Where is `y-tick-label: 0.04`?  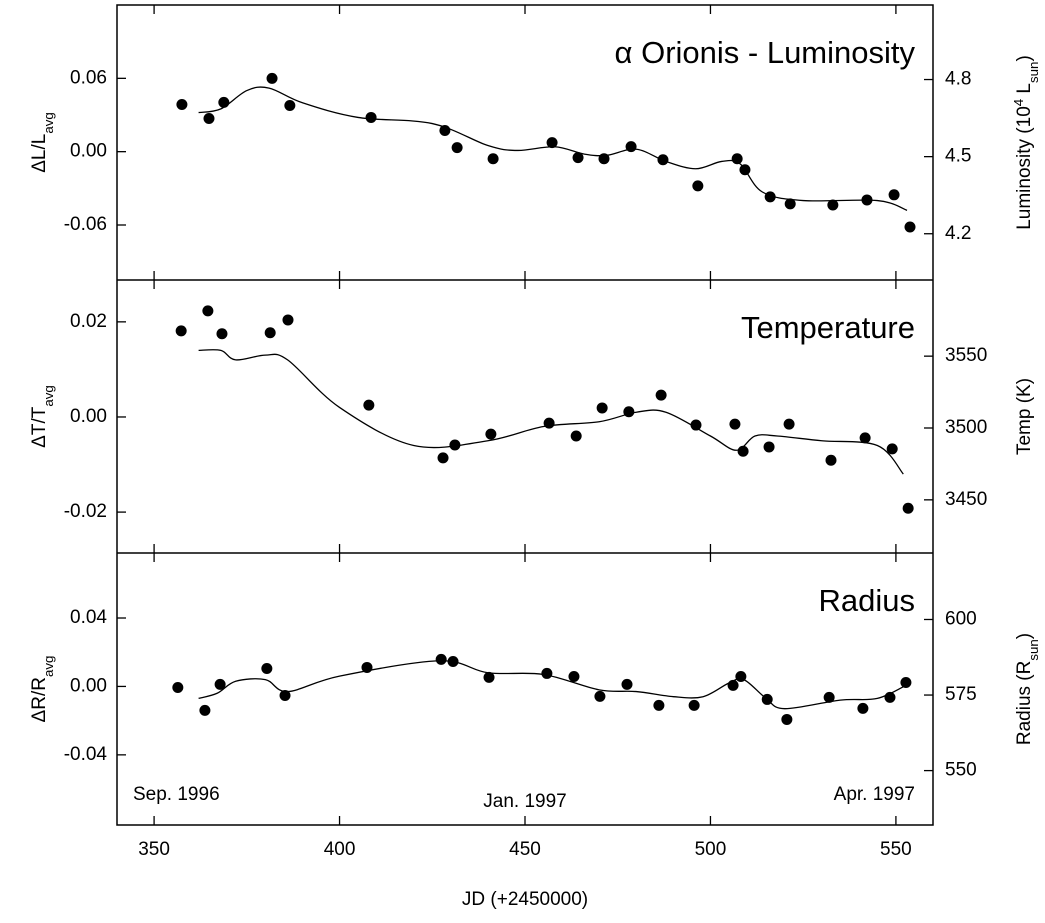
y-tick-label: 0.04 is located at coordinates (88, 617).